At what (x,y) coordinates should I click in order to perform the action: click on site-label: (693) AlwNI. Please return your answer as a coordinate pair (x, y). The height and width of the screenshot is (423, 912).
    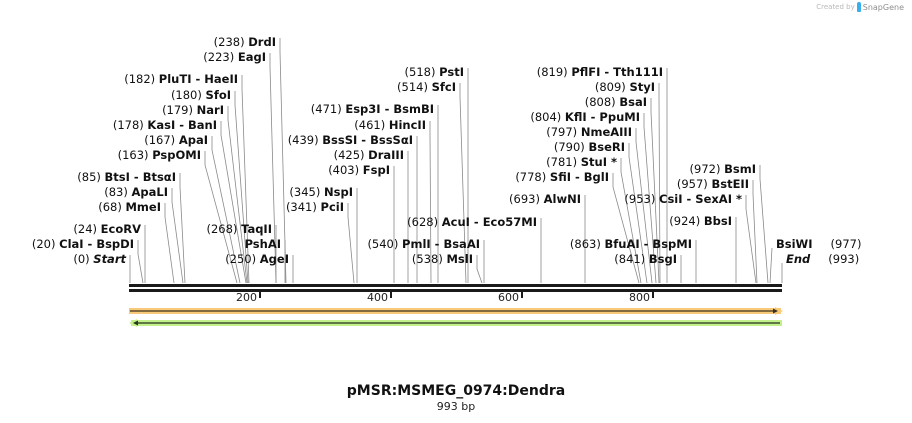
    Looking at the image, I should click on (545, 199).